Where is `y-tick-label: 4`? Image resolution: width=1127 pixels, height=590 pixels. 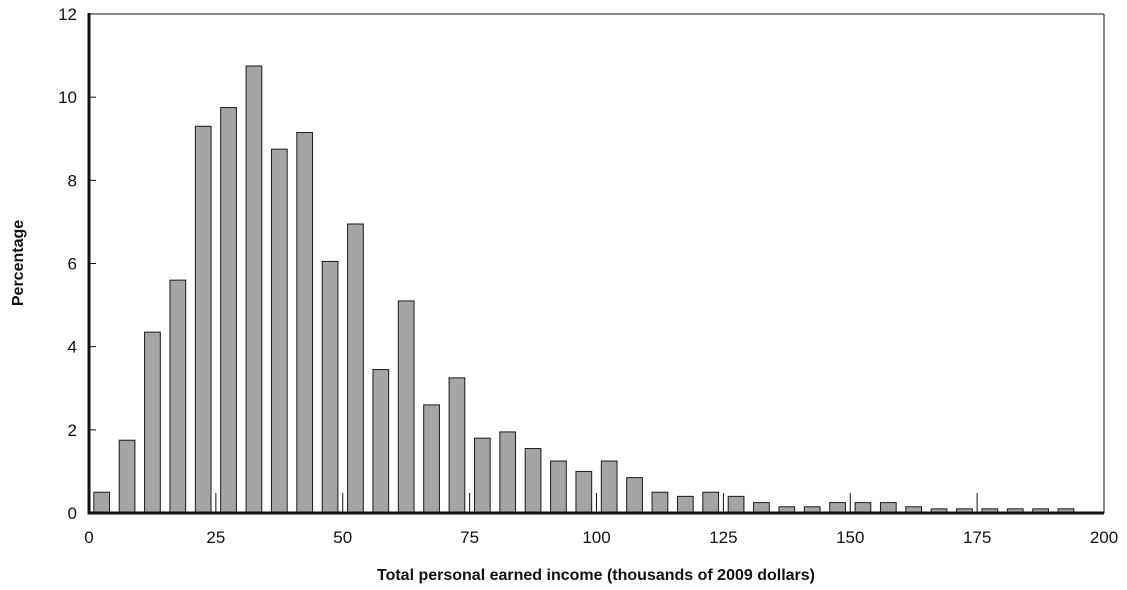
y-tick-label: 4 is located at coordinates (72, 347).